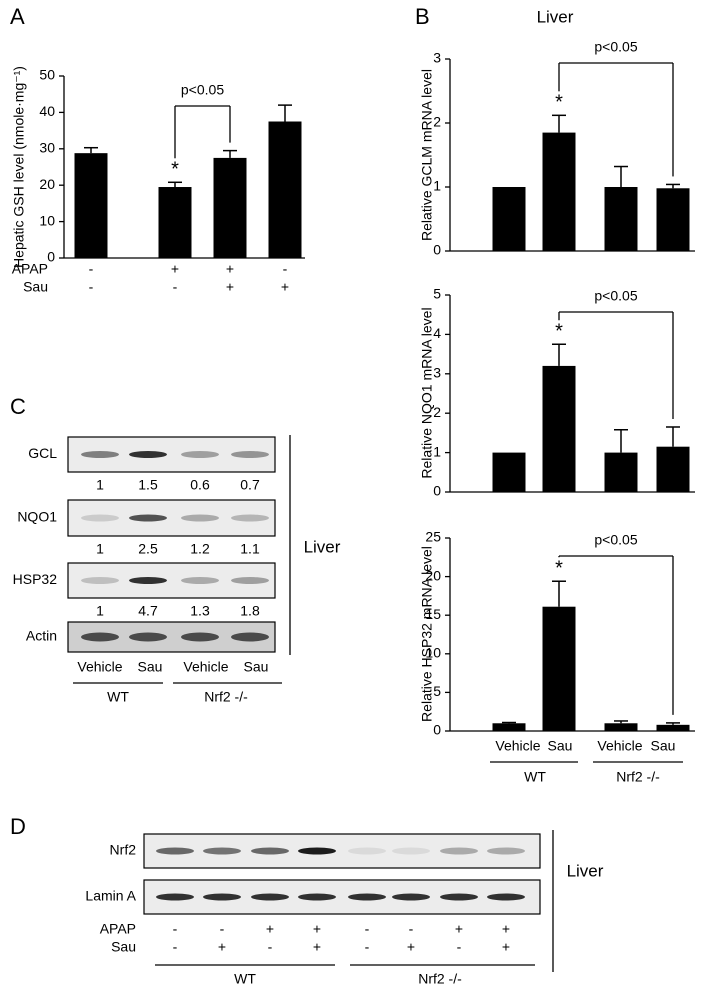  Describe the element at coordinates (148, 549) in the screenshot. I see `band-ratio: 2.5` at that location.